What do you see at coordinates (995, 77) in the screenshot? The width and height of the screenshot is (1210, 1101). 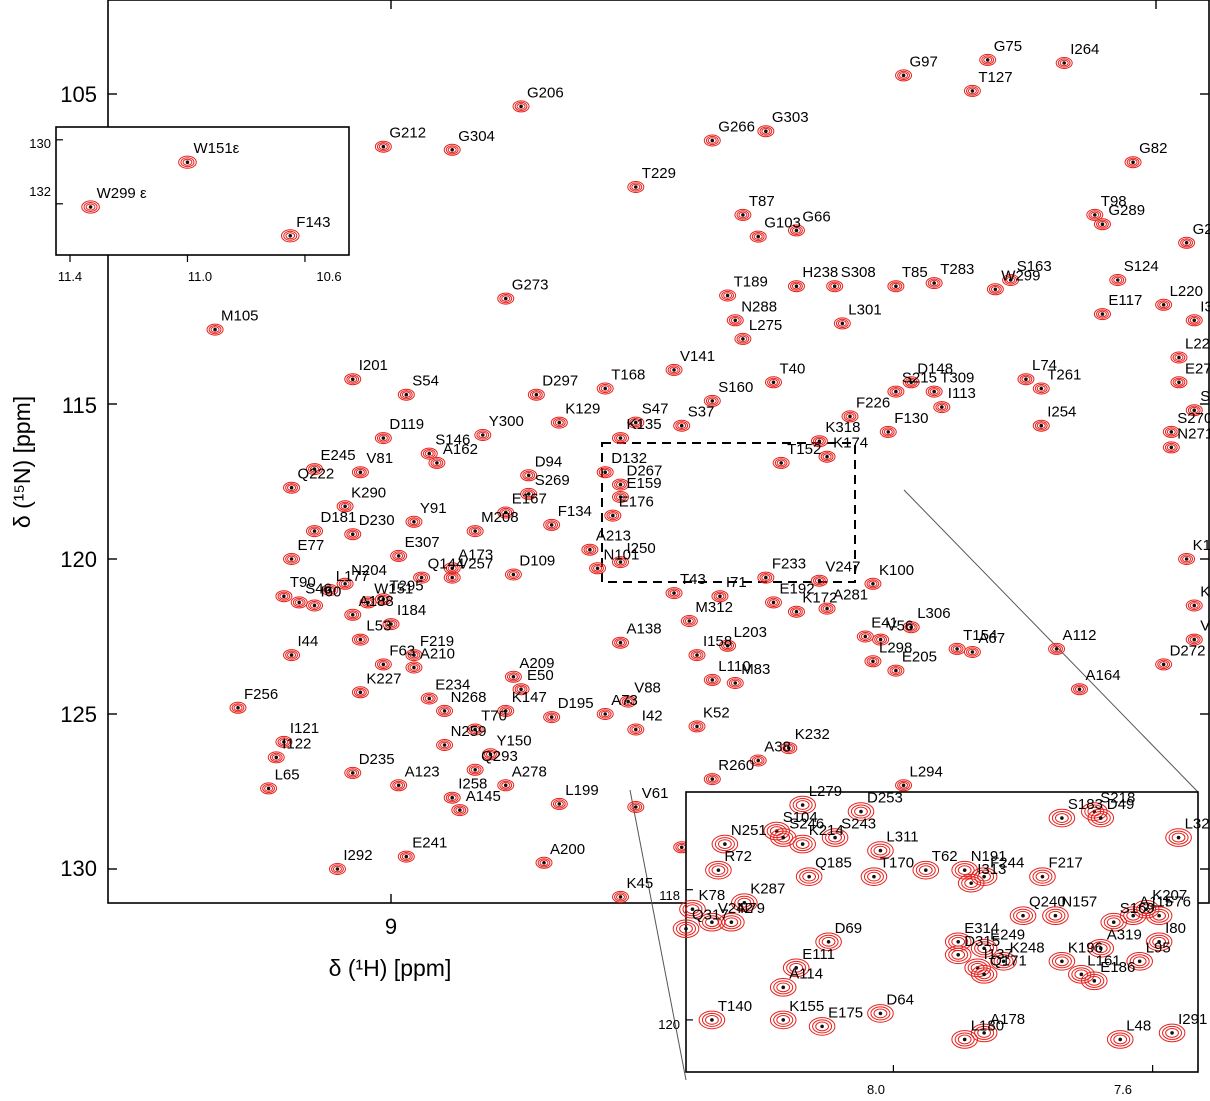 I see `peak-label: T127` at bounding box center [995, 77].